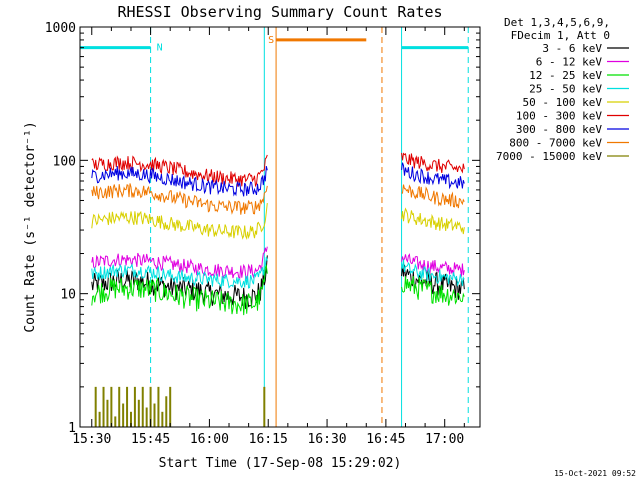 This screenshot has width=640, height=480. I want to click on x-tick-label-0: 15:30, so click(91, 439).